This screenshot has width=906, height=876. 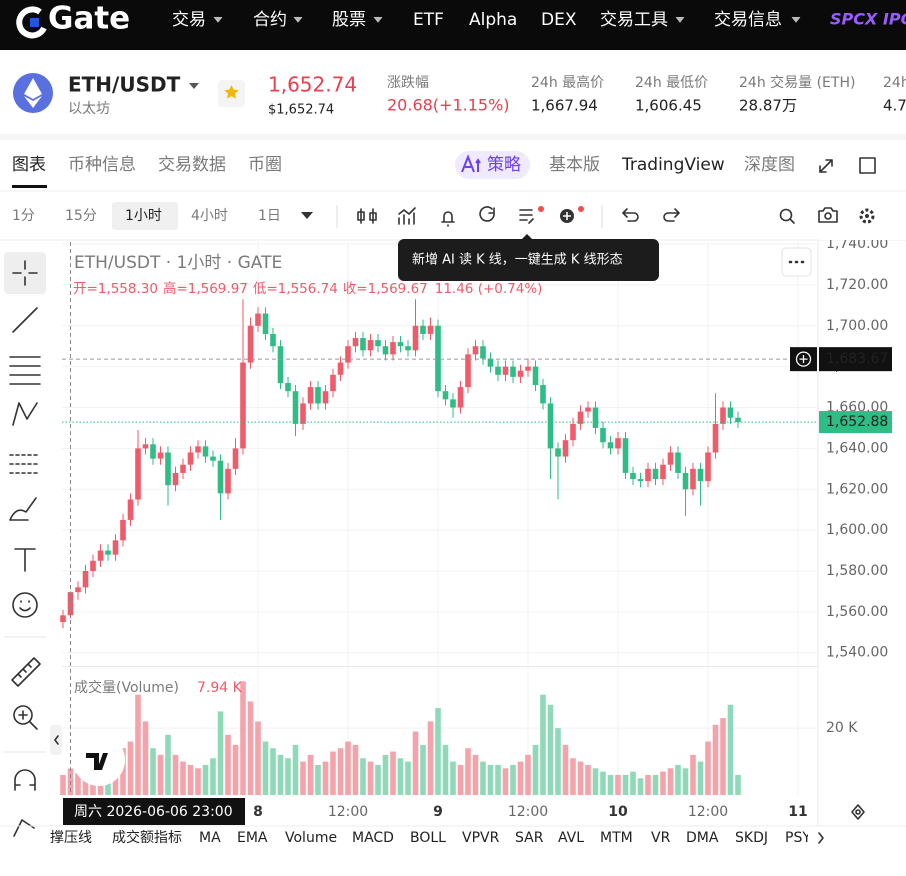 I want to click on nav-item: ETF, so click(x=428, y=20).